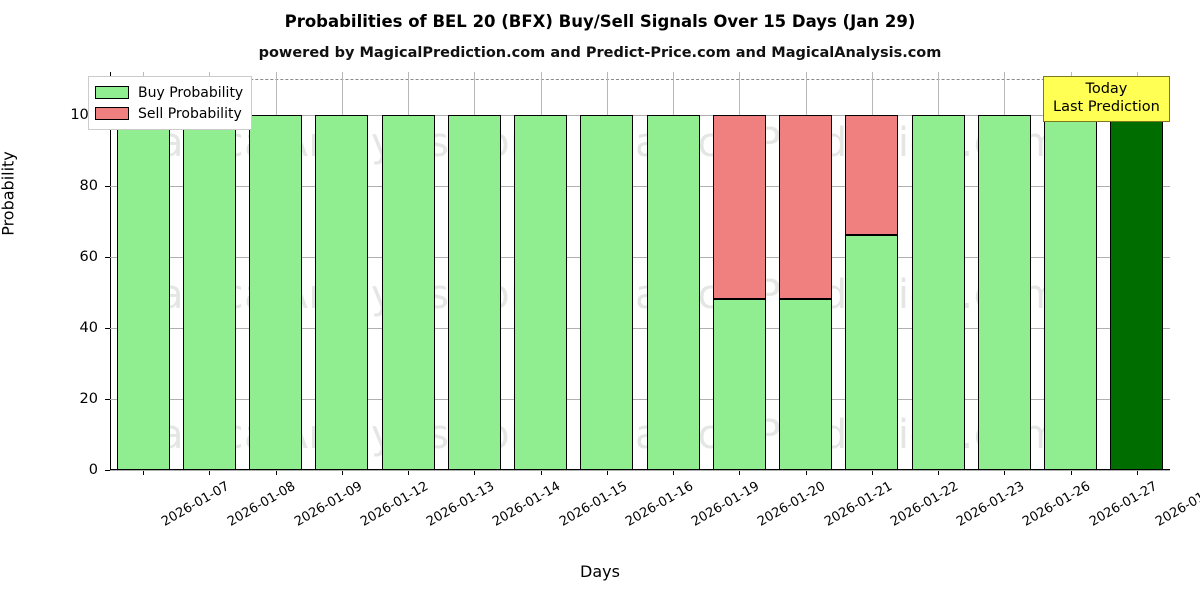 The width and height of the screenshot is (1200, 600). I want to click on x-axis-label: Days, so click(600, 571).